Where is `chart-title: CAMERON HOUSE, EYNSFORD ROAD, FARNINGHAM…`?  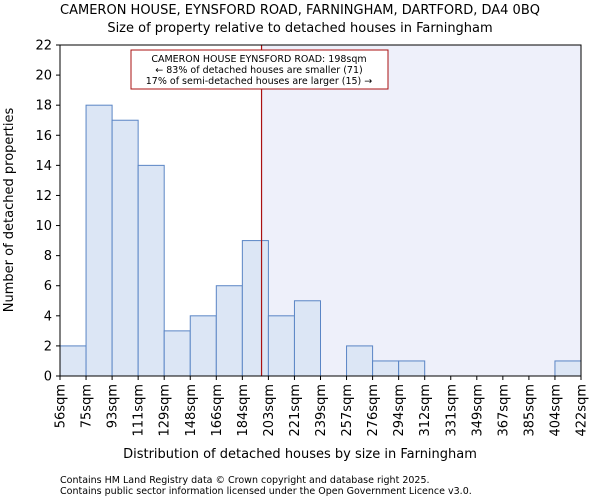
chart-title: CAMERON HOUSE, EYNSFORD ROAD, FARNINGHAM… is located at coordinates (300, 10).